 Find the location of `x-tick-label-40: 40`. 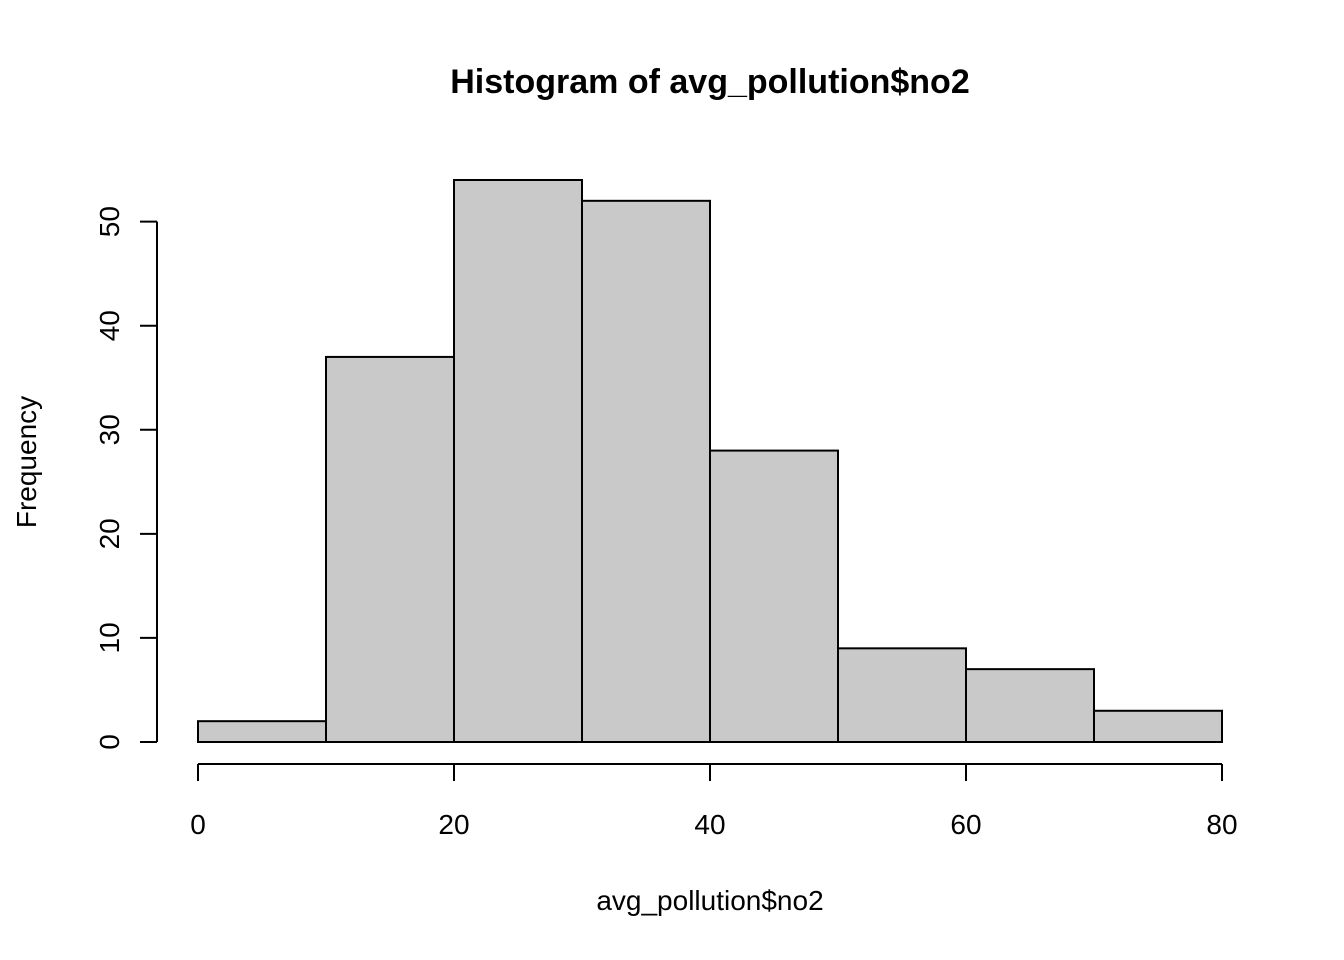

x-tick-label-40: 40 is located at coordinates (709, 824).